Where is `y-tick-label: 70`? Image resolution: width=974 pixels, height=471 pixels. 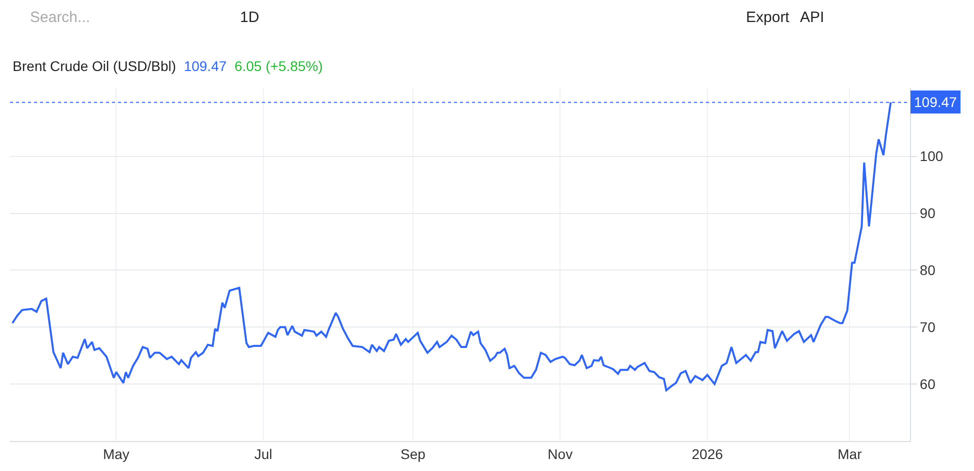
y-tick-label: 70 is located at coordinates (928, 327).